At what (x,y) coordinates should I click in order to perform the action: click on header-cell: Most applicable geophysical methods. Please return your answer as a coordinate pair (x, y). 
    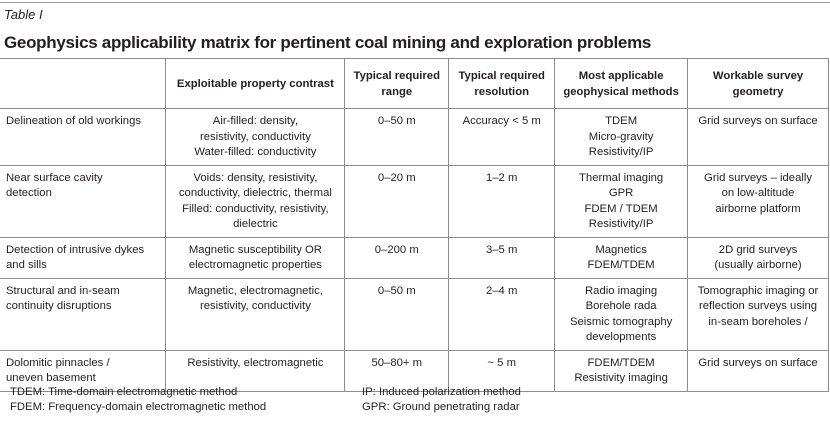
    Looking at the image, I should click on (621, 83).